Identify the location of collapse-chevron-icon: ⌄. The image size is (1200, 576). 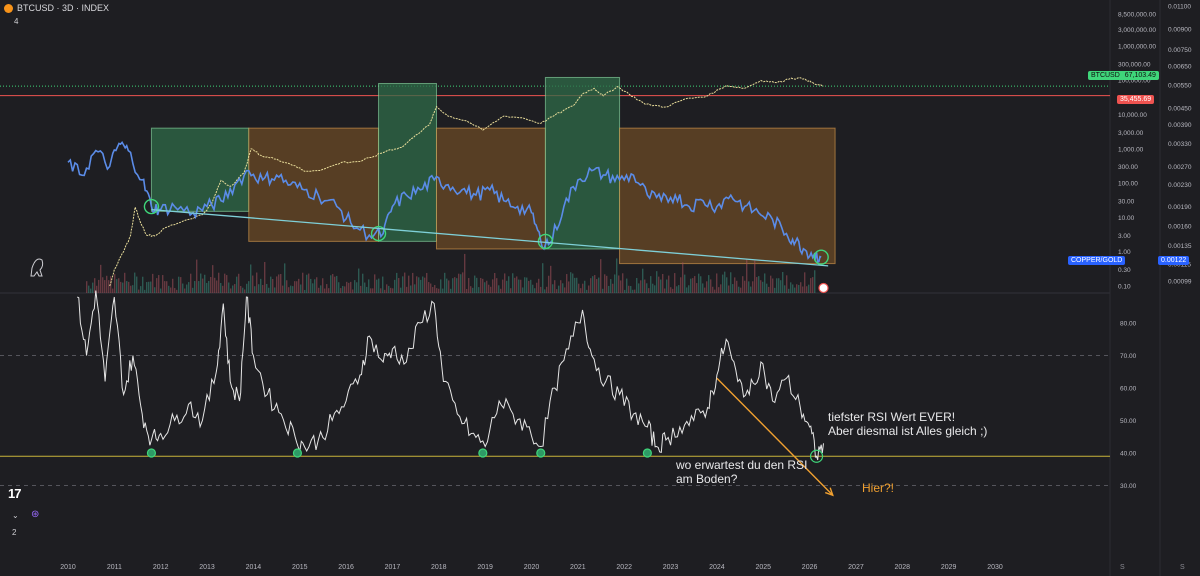
(15, 515).